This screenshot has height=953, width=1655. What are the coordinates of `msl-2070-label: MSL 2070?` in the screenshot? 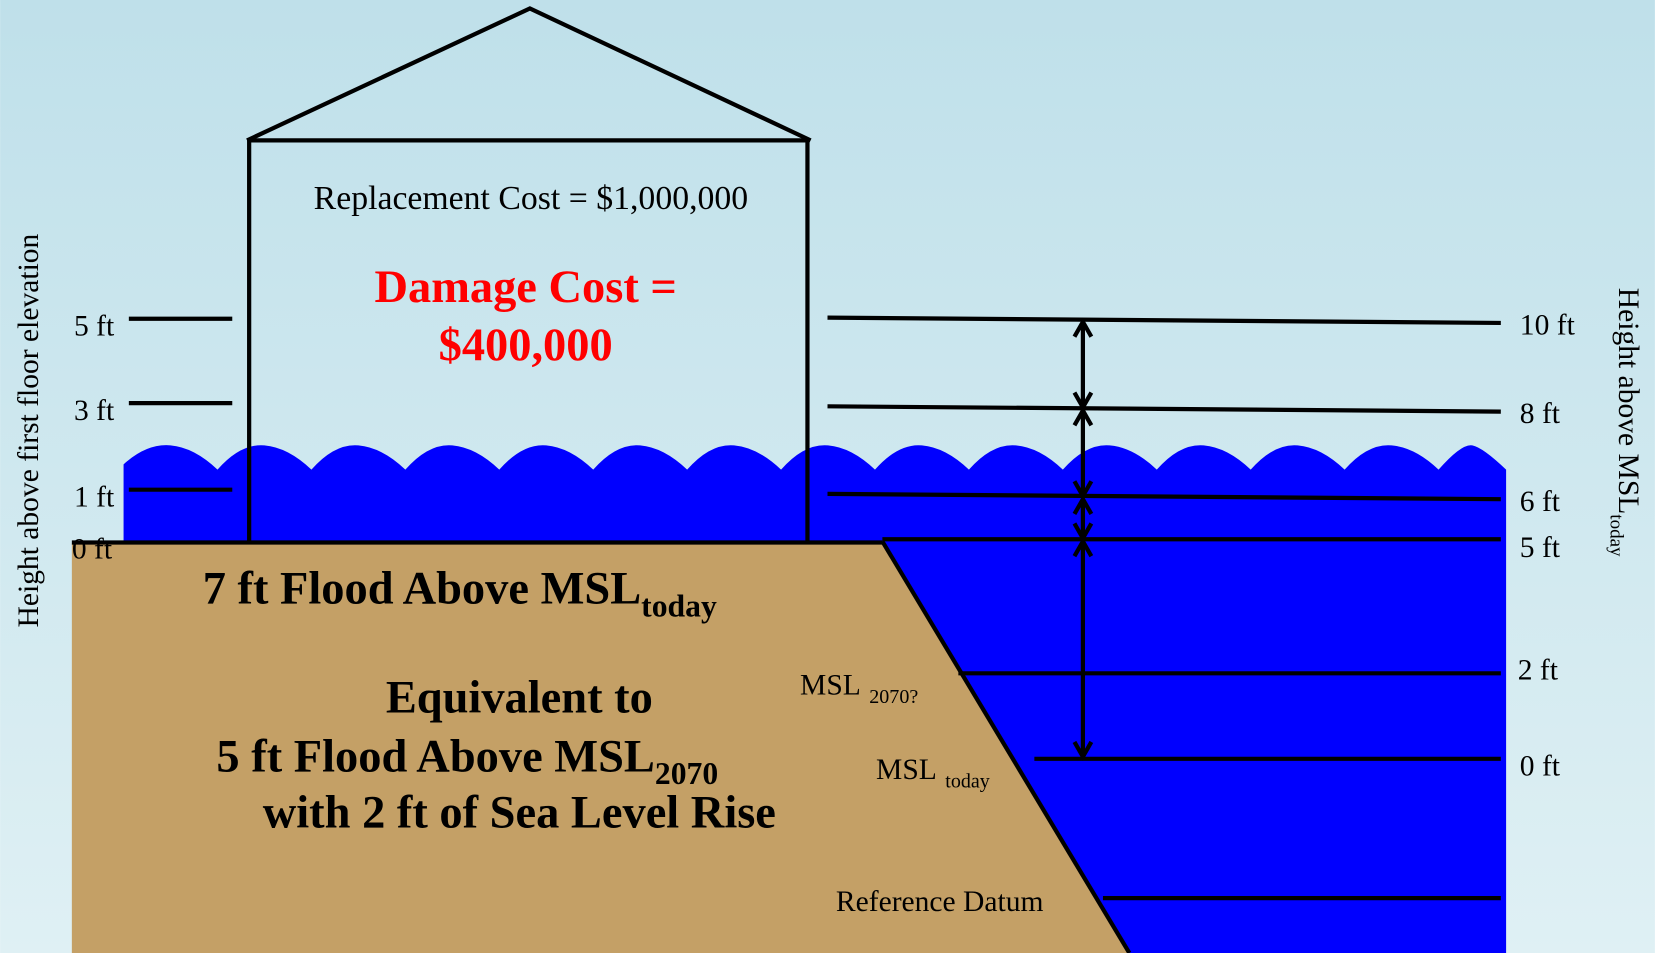 It's located at (859, 688).